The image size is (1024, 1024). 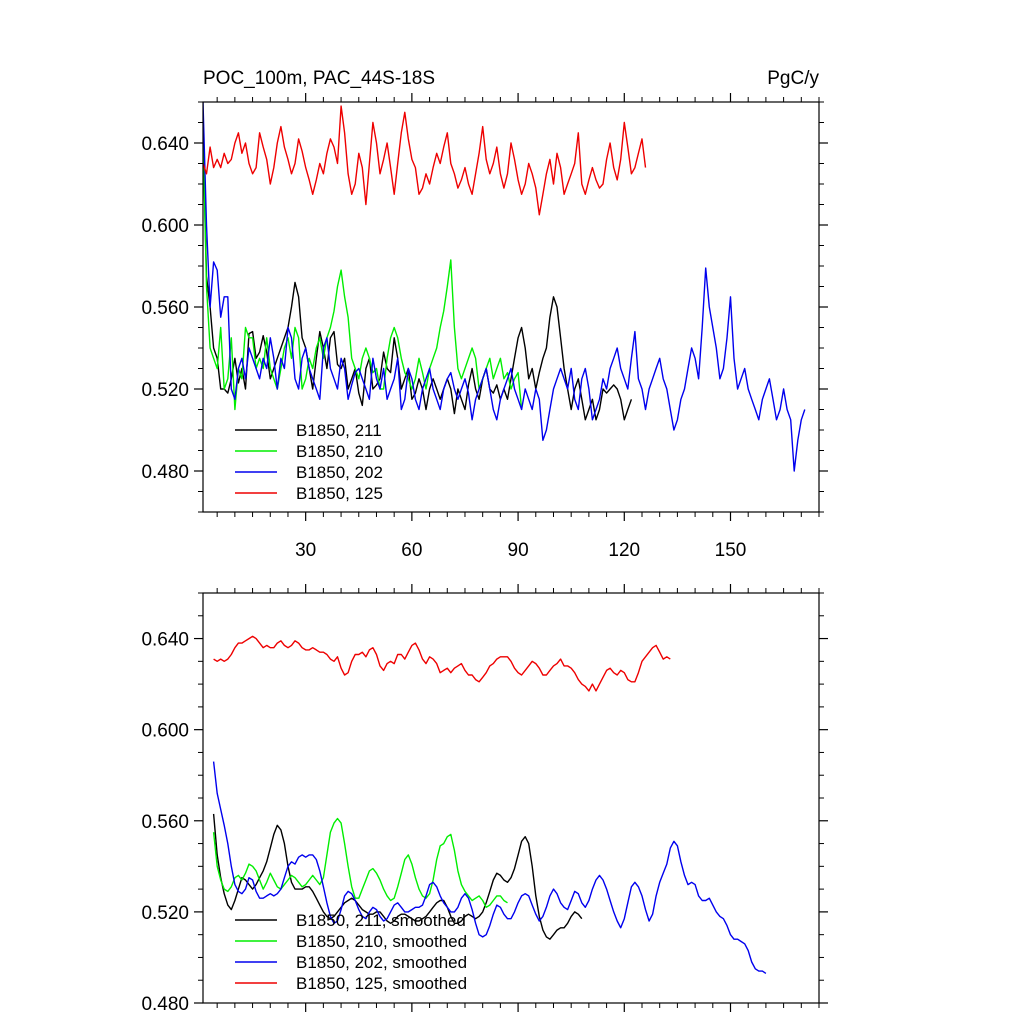 I want to click on x-tick-label: 120, so click(x=624, y=550).